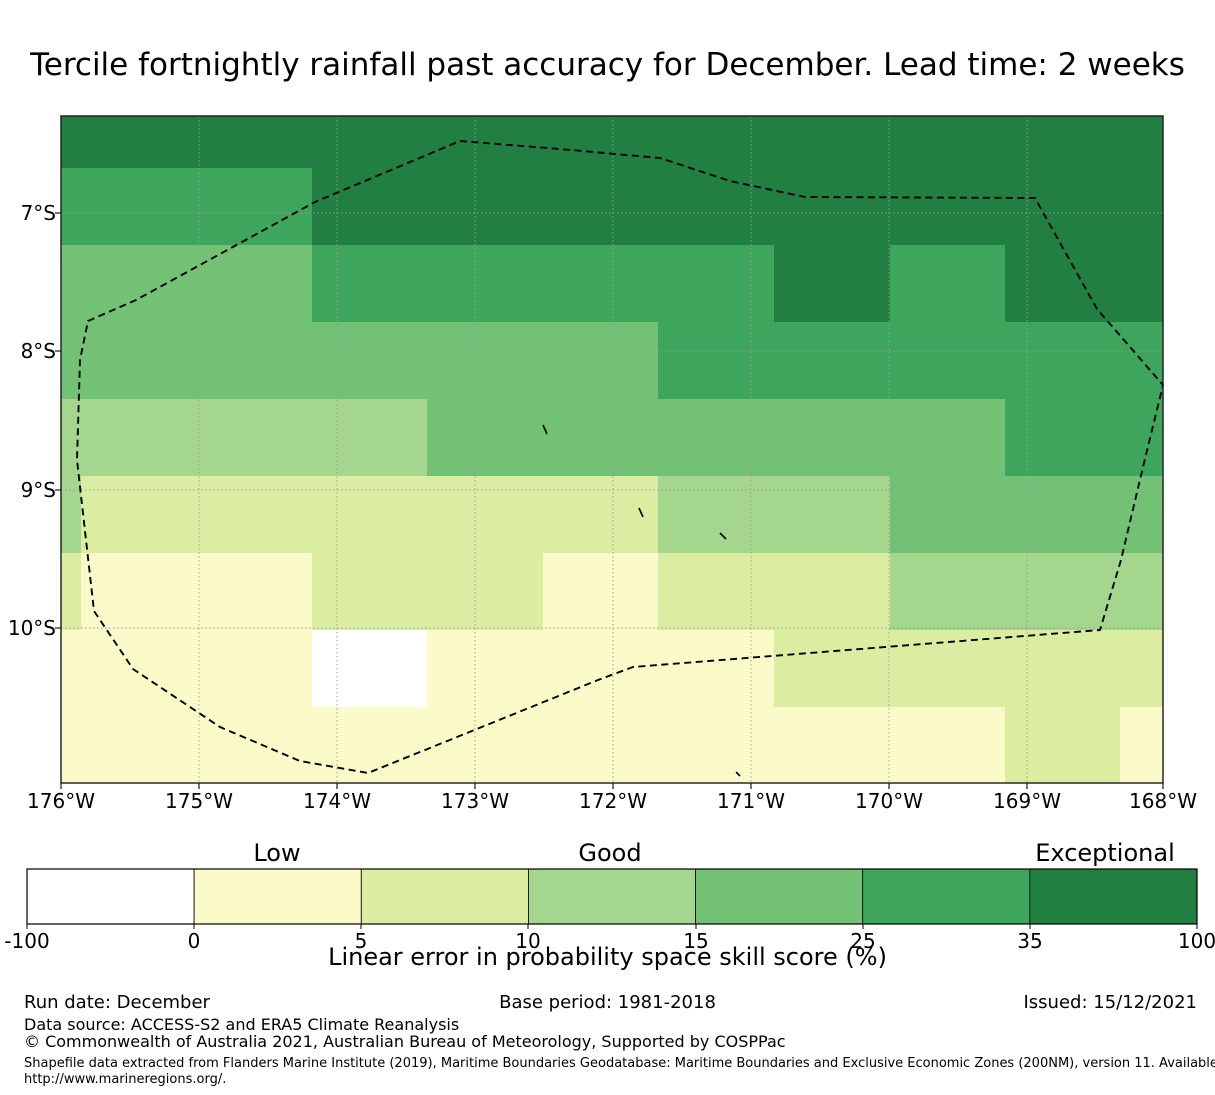 The height and width of the screenshot is (1095, 1215). I want to click on x-tick-label: 175°W, so click(199, 801).